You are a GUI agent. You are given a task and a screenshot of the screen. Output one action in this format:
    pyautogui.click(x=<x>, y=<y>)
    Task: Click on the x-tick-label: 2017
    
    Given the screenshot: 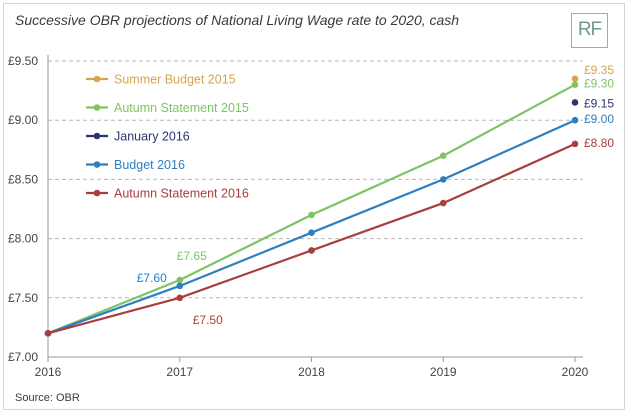 What is the action you would take?
    pyautogui.click(x=179, y=372)
    